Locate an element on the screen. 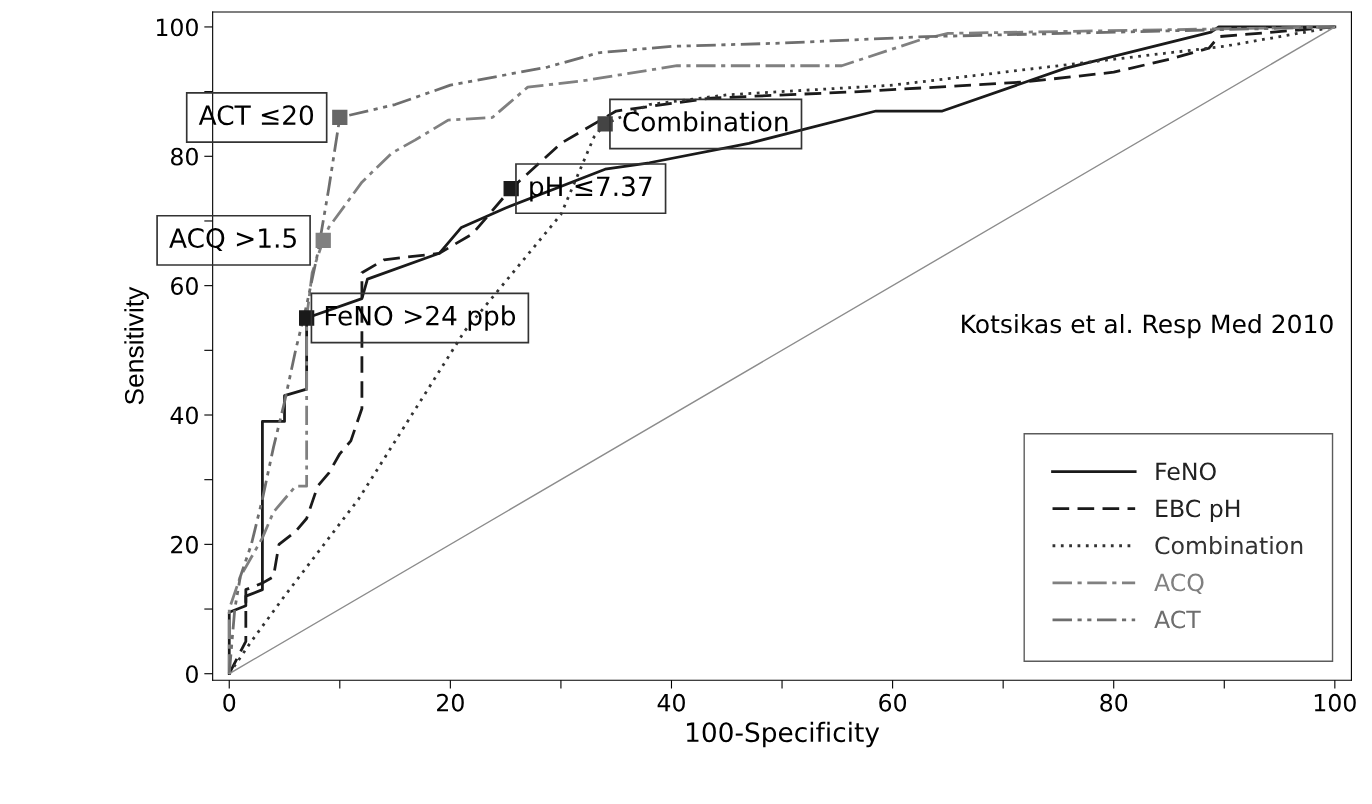 The width and height of the screenshot is (1372, 804). legend-label: ACQ is located at coordinates (1179, 584).